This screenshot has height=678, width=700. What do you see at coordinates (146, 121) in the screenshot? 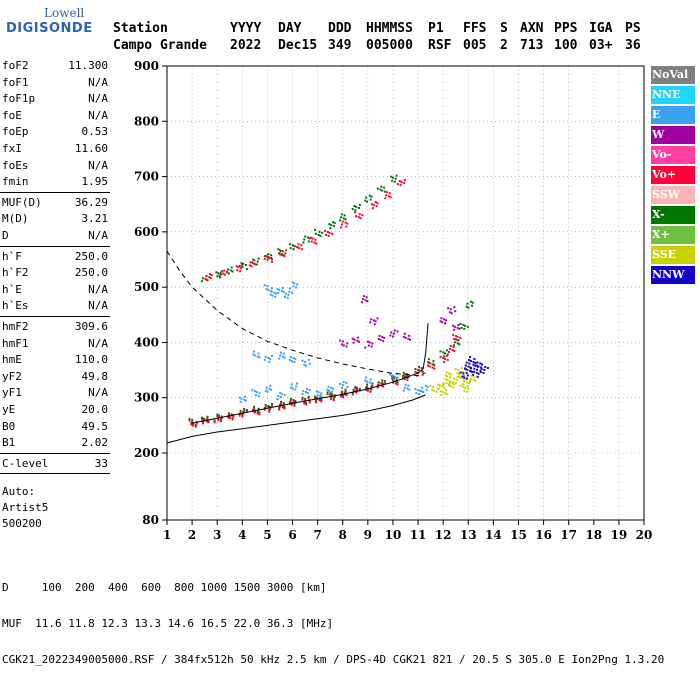
I see `y-tick-label: 800` at bounding box center [146, 121].